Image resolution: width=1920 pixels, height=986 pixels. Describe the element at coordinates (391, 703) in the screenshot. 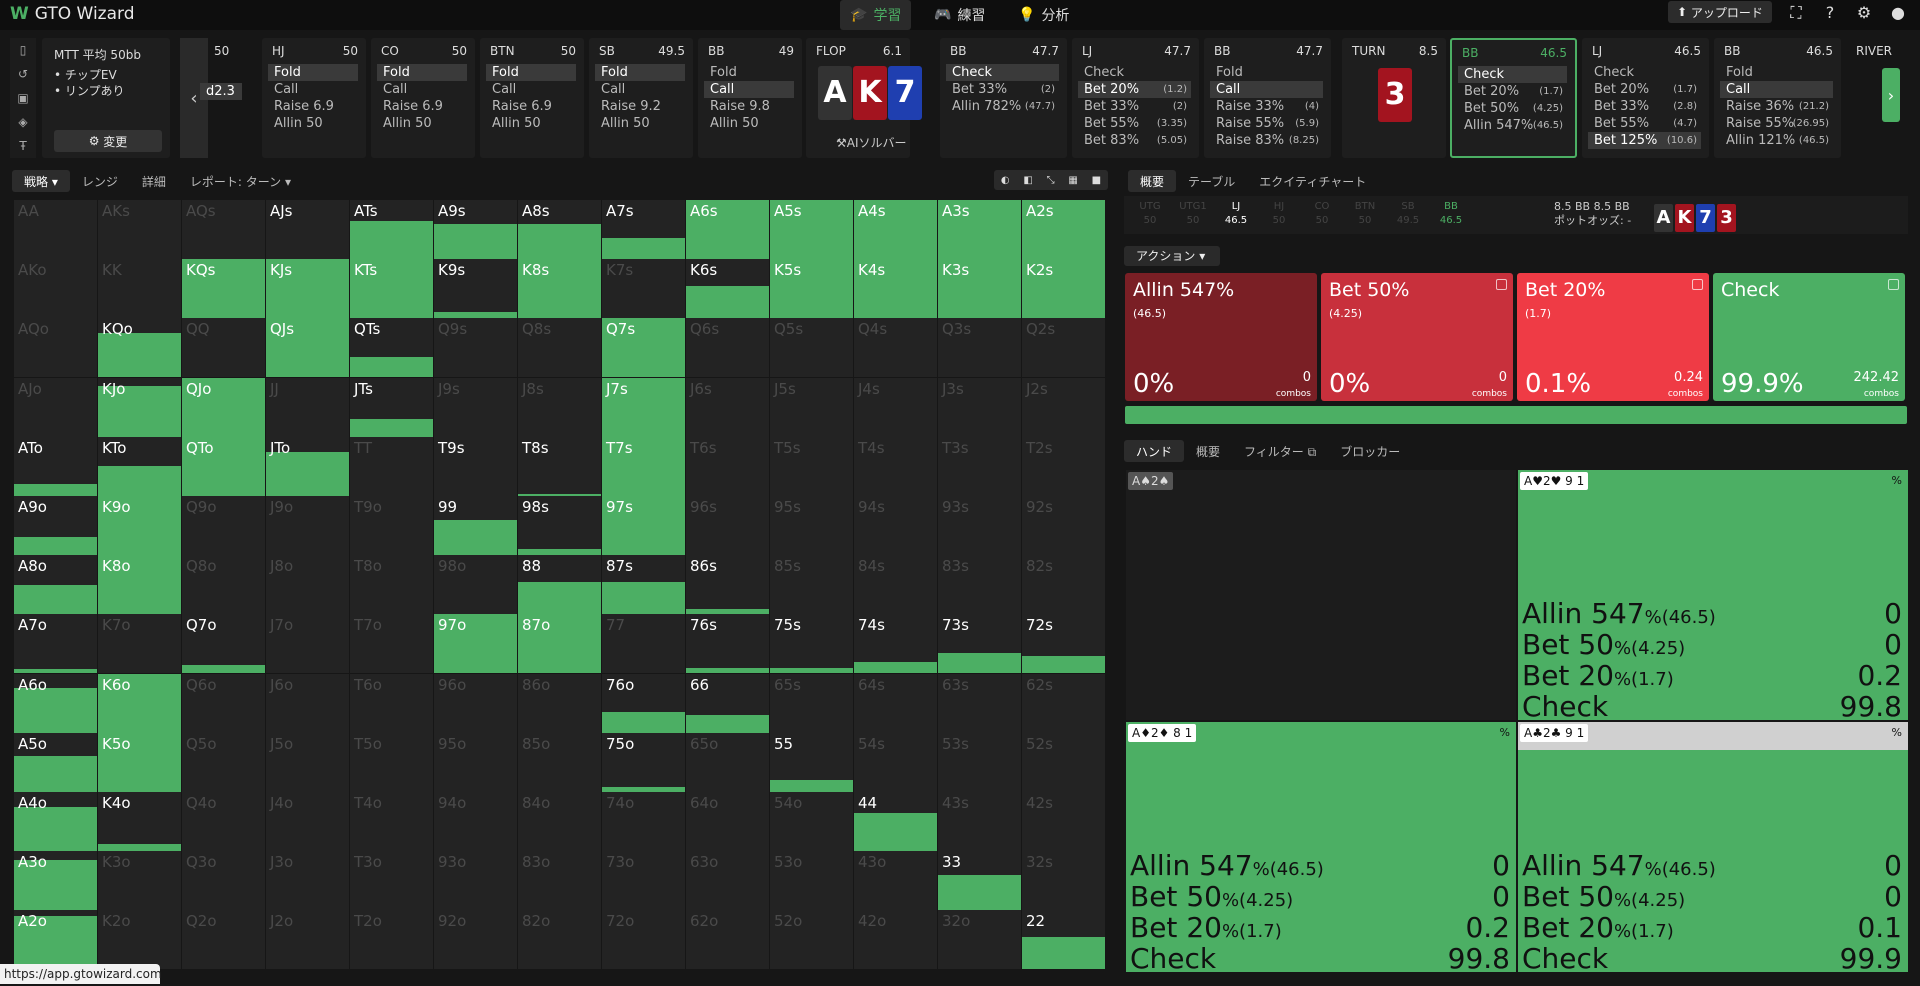

I see `hand-cell: T6o` at that location.